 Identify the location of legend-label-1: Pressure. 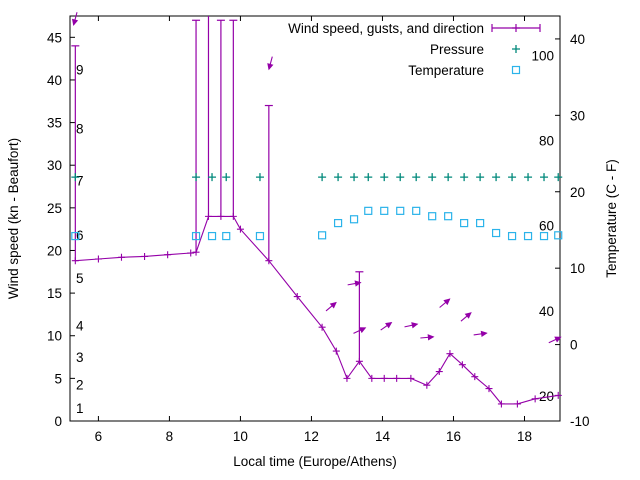
(457, 49).